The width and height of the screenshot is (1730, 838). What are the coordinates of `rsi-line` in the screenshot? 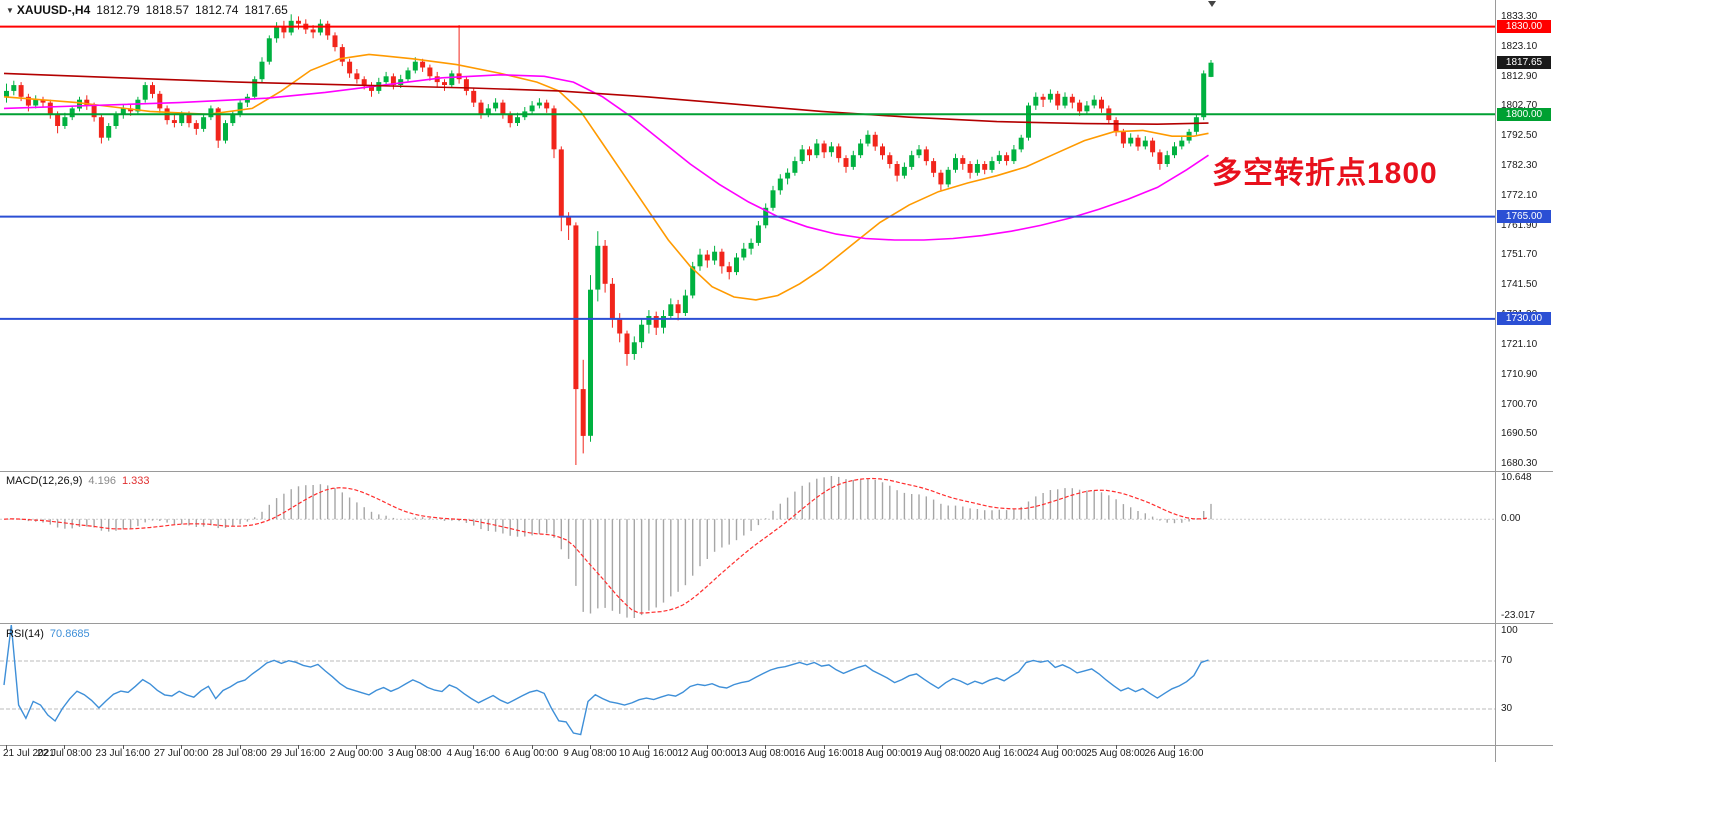 It's located at (606, 680).